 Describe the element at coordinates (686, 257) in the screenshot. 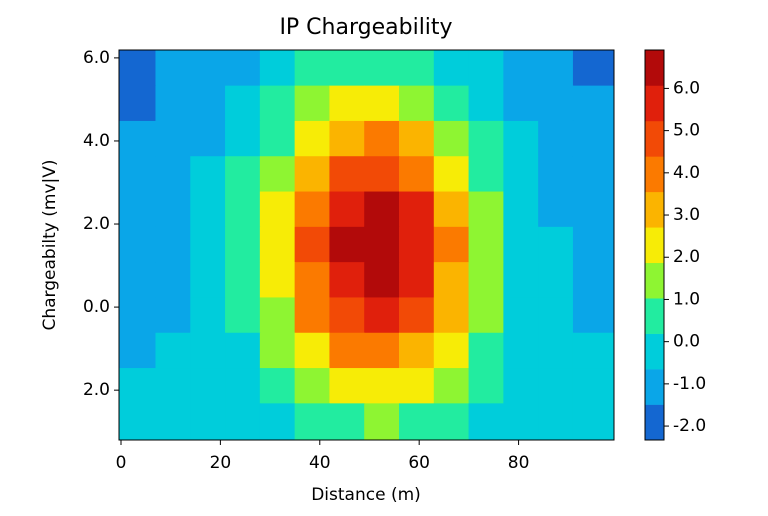

I see `colorbar-tick-label: 2.0` at that location.